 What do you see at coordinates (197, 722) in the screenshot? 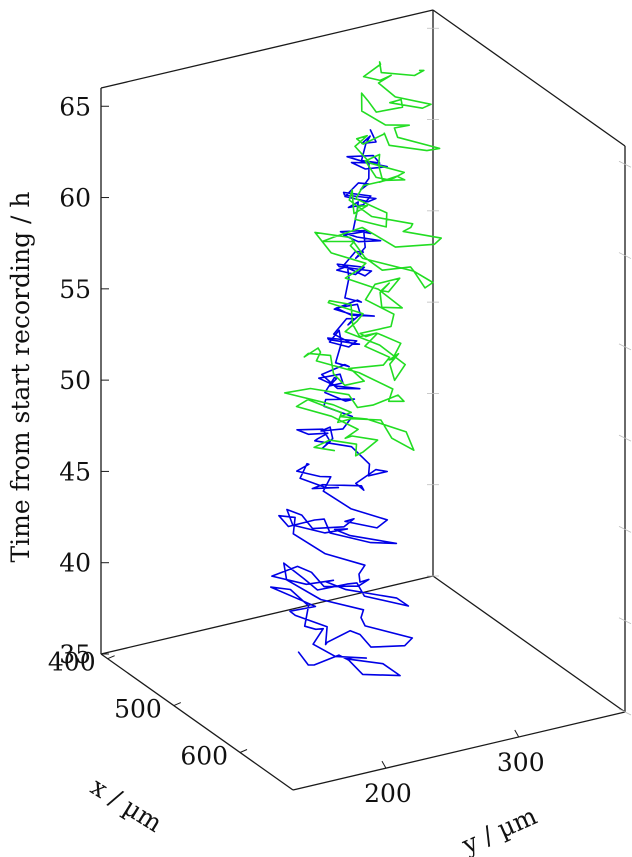
I see `box-edge-bottom-x` at bounding box center [197, 722].